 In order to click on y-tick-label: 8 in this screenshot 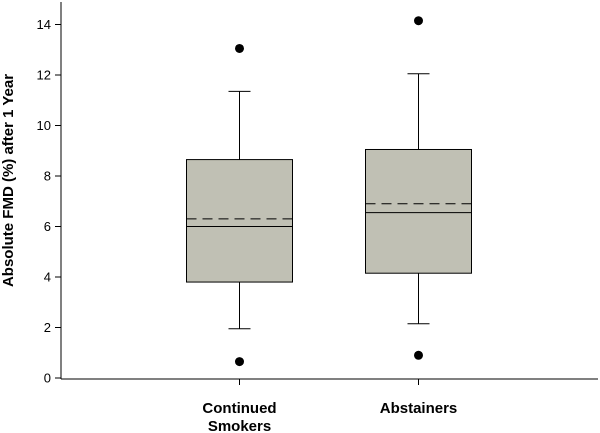, I will do `click(47, 176)`.